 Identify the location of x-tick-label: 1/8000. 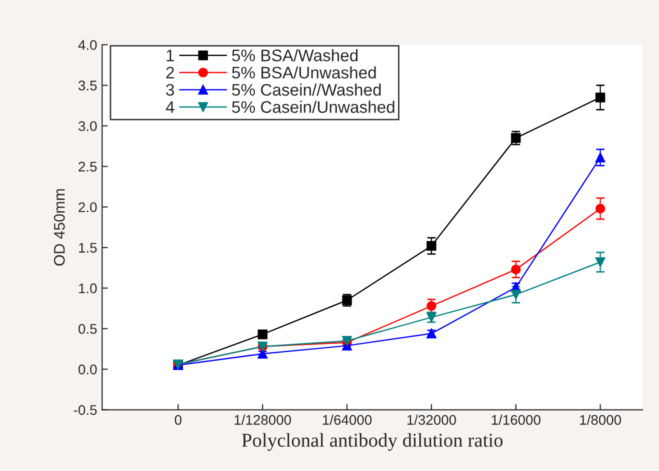
(601, 419).